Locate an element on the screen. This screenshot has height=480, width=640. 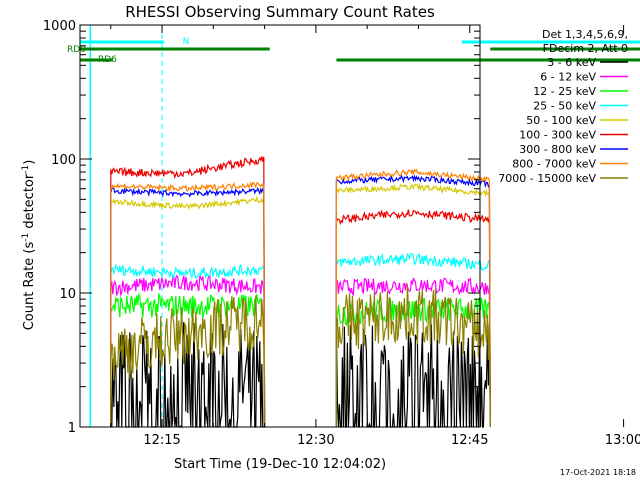
legend-entry-label: 100 - 300 keV is located at coordinates (557, 135).